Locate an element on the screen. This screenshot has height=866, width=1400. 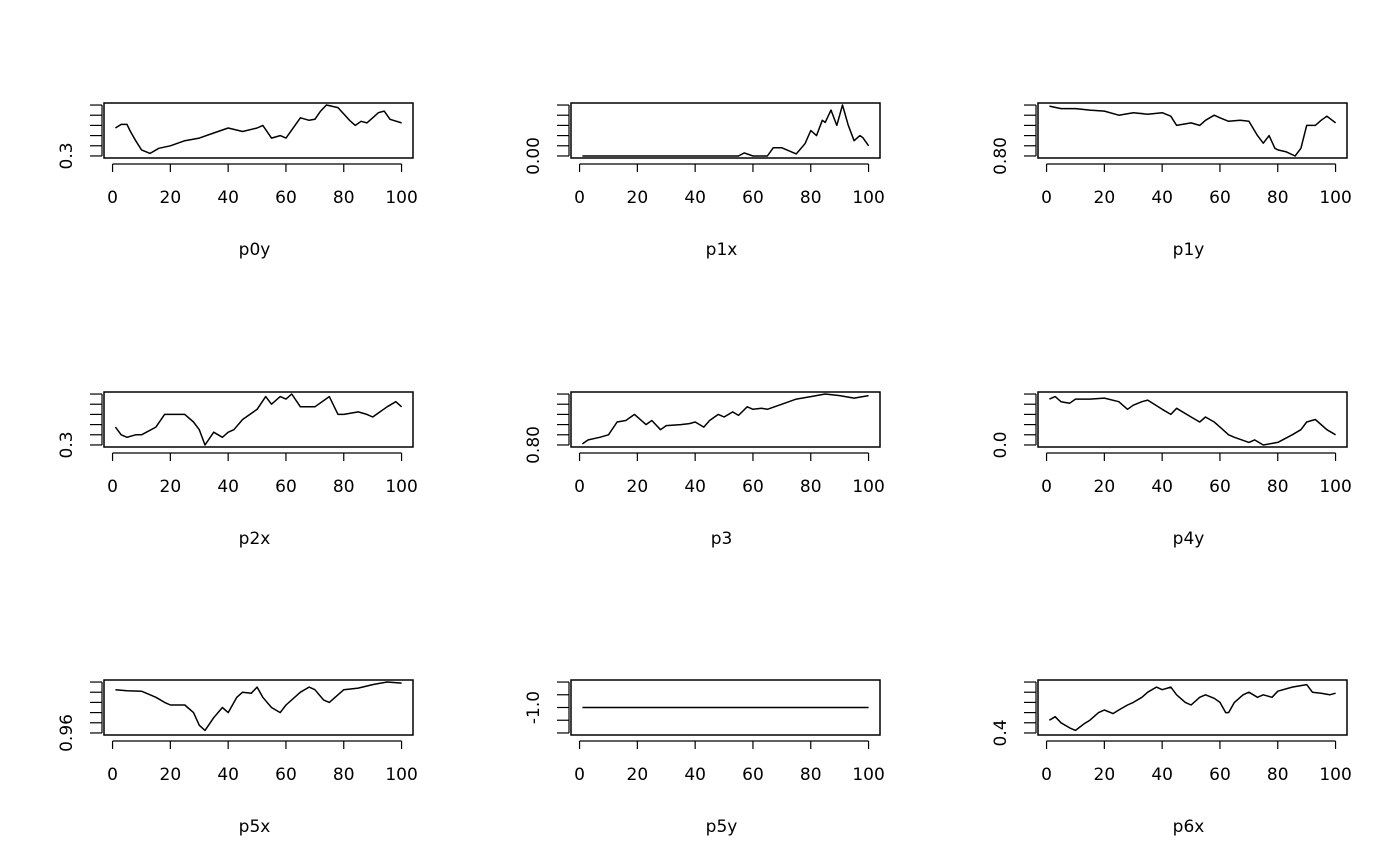
panel-p5y: 0 20 40 60 80 100 -1.0 p5y is located at coordinates (704, 758).